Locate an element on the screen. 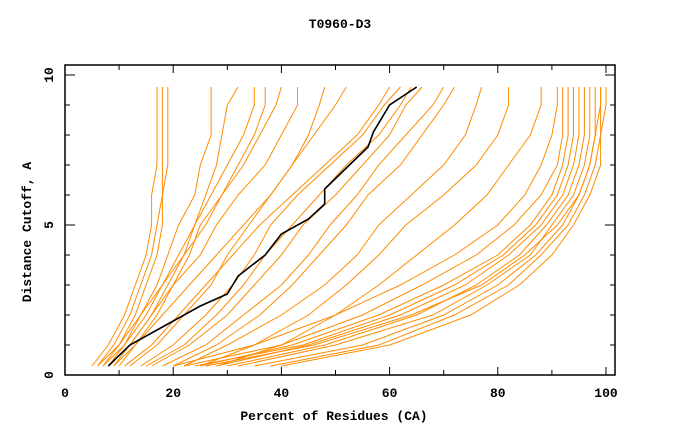  y-axis-label: Distance Cutoff, A is located at coordinates (27, 232).